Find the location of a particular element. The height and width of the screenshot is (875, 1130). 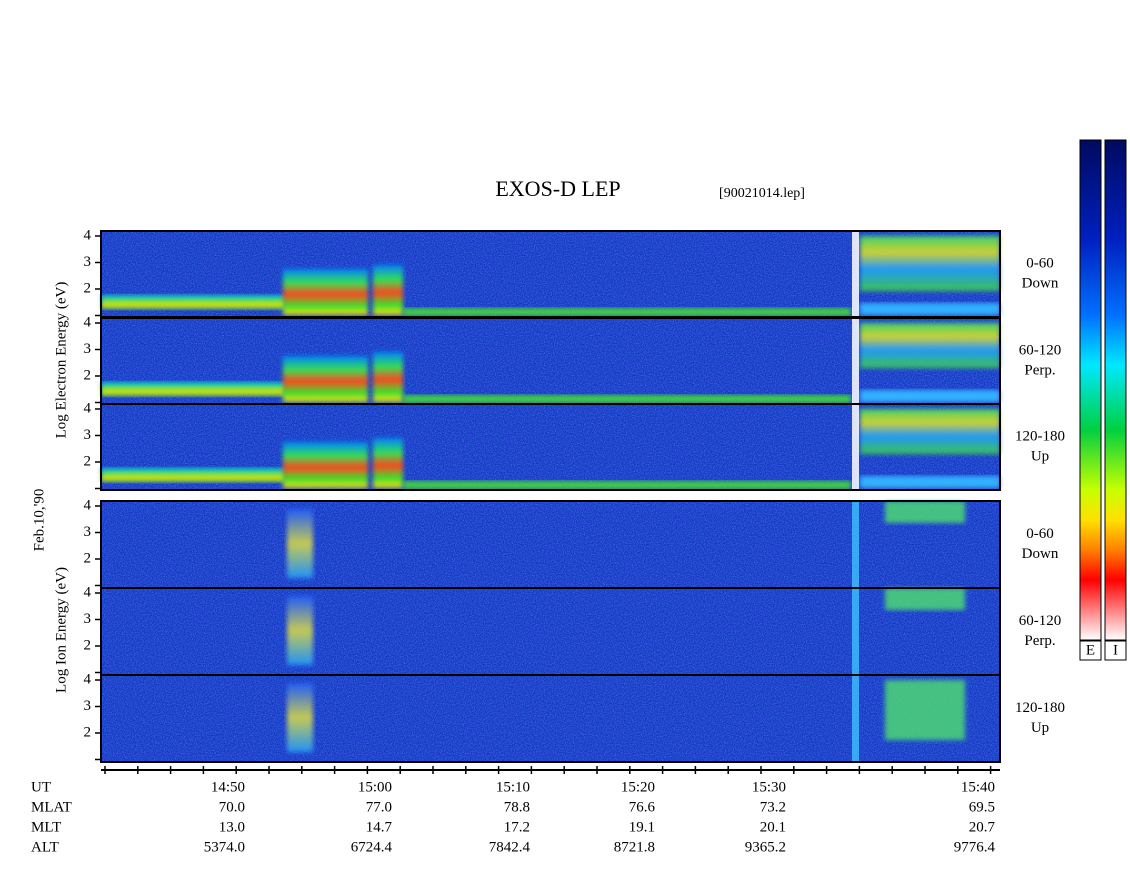

orbit-row-label: UT is located at coordinates (41, 787).